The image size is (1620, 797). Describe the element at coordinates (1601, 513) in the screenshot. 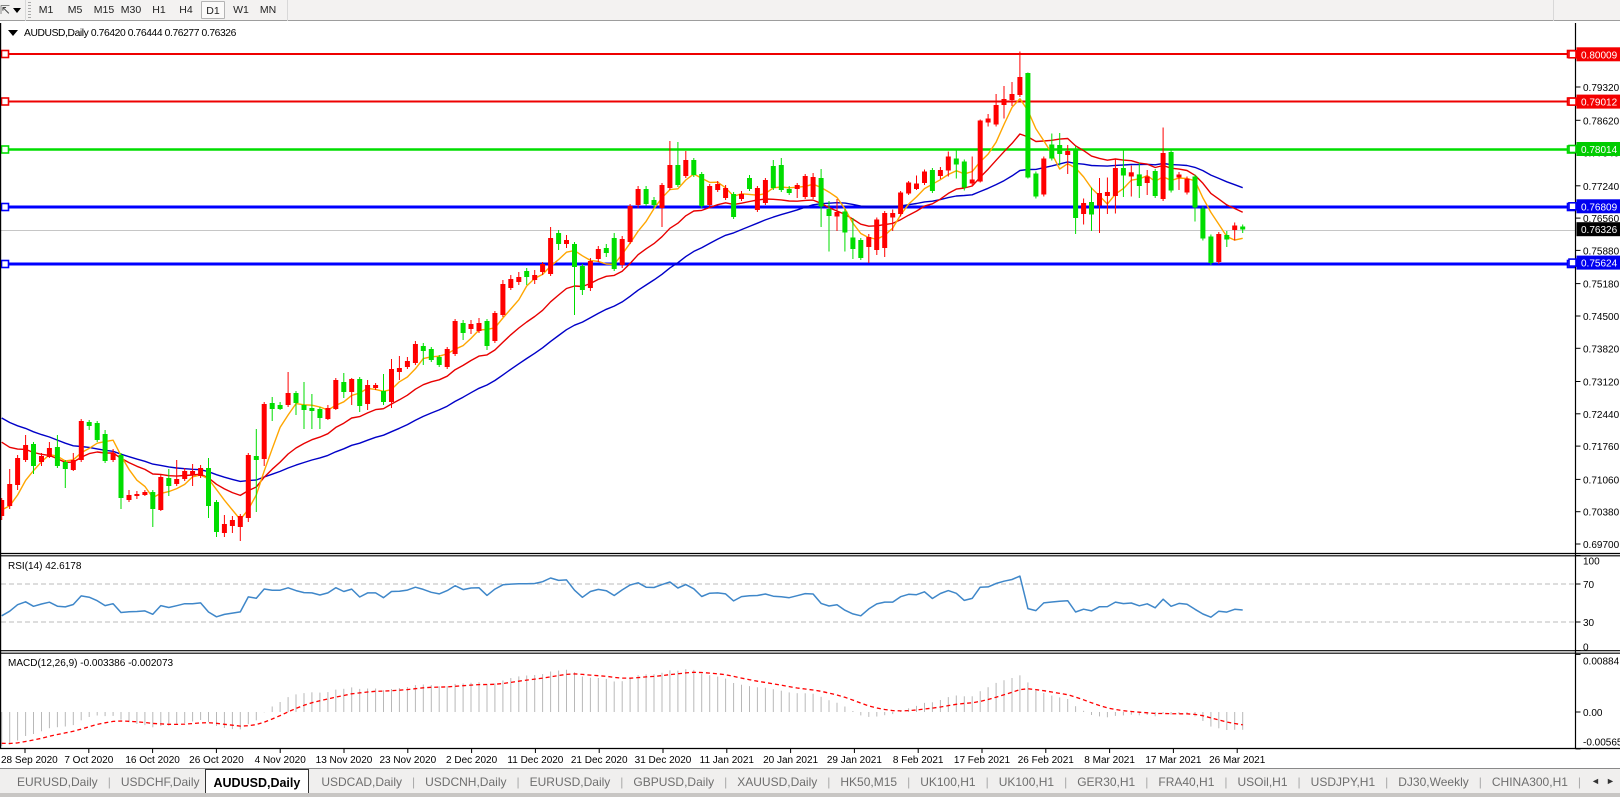

I see `svg-text: 0.70380` at that location.